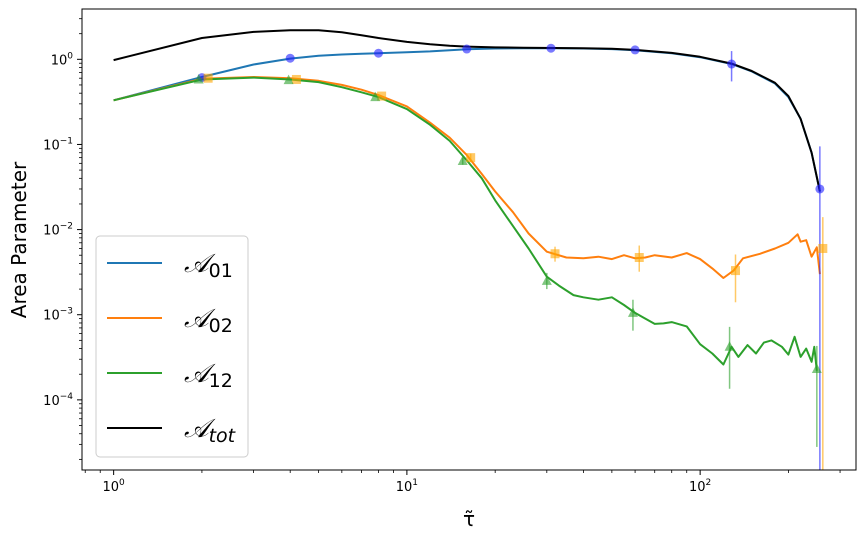 Image resolution: width=866 pixels, height=542 pixels. What do you see at coordinates (700, 486) in the screenshot?
I see `x-tick-label: 10²` at bounding box center [700, 486].